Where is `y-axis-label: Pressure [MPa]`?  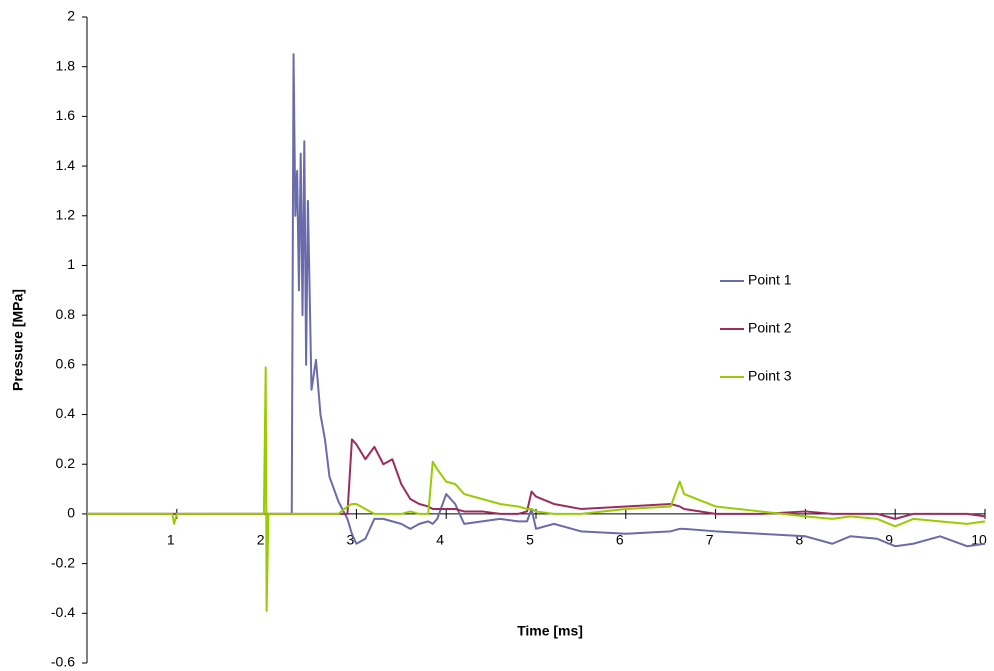
y-axis-label: Pressure [MPa] is located at coordinates (18, 340).